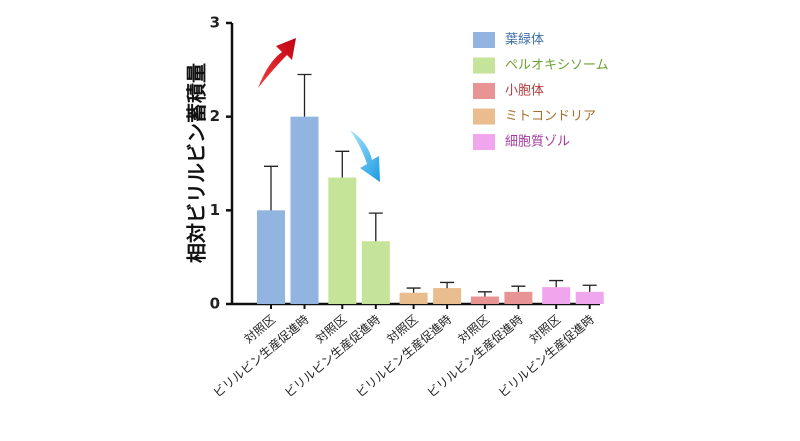  What do you see at coordinates (550, 116) in the screenshot?
I see `legend-label: ミトコンドリア` at bounding box center [550, 116].